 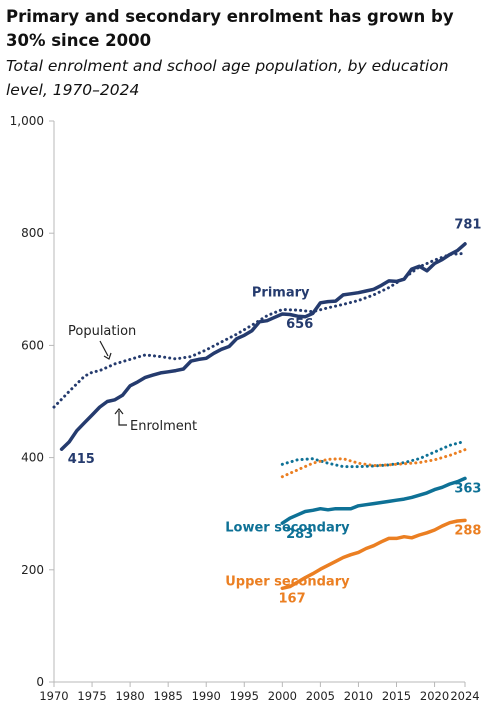 What do you see at coordinates (102, 331) in the screenshot?
I see `population-annotation: Population` at bounding box center [102, 331].